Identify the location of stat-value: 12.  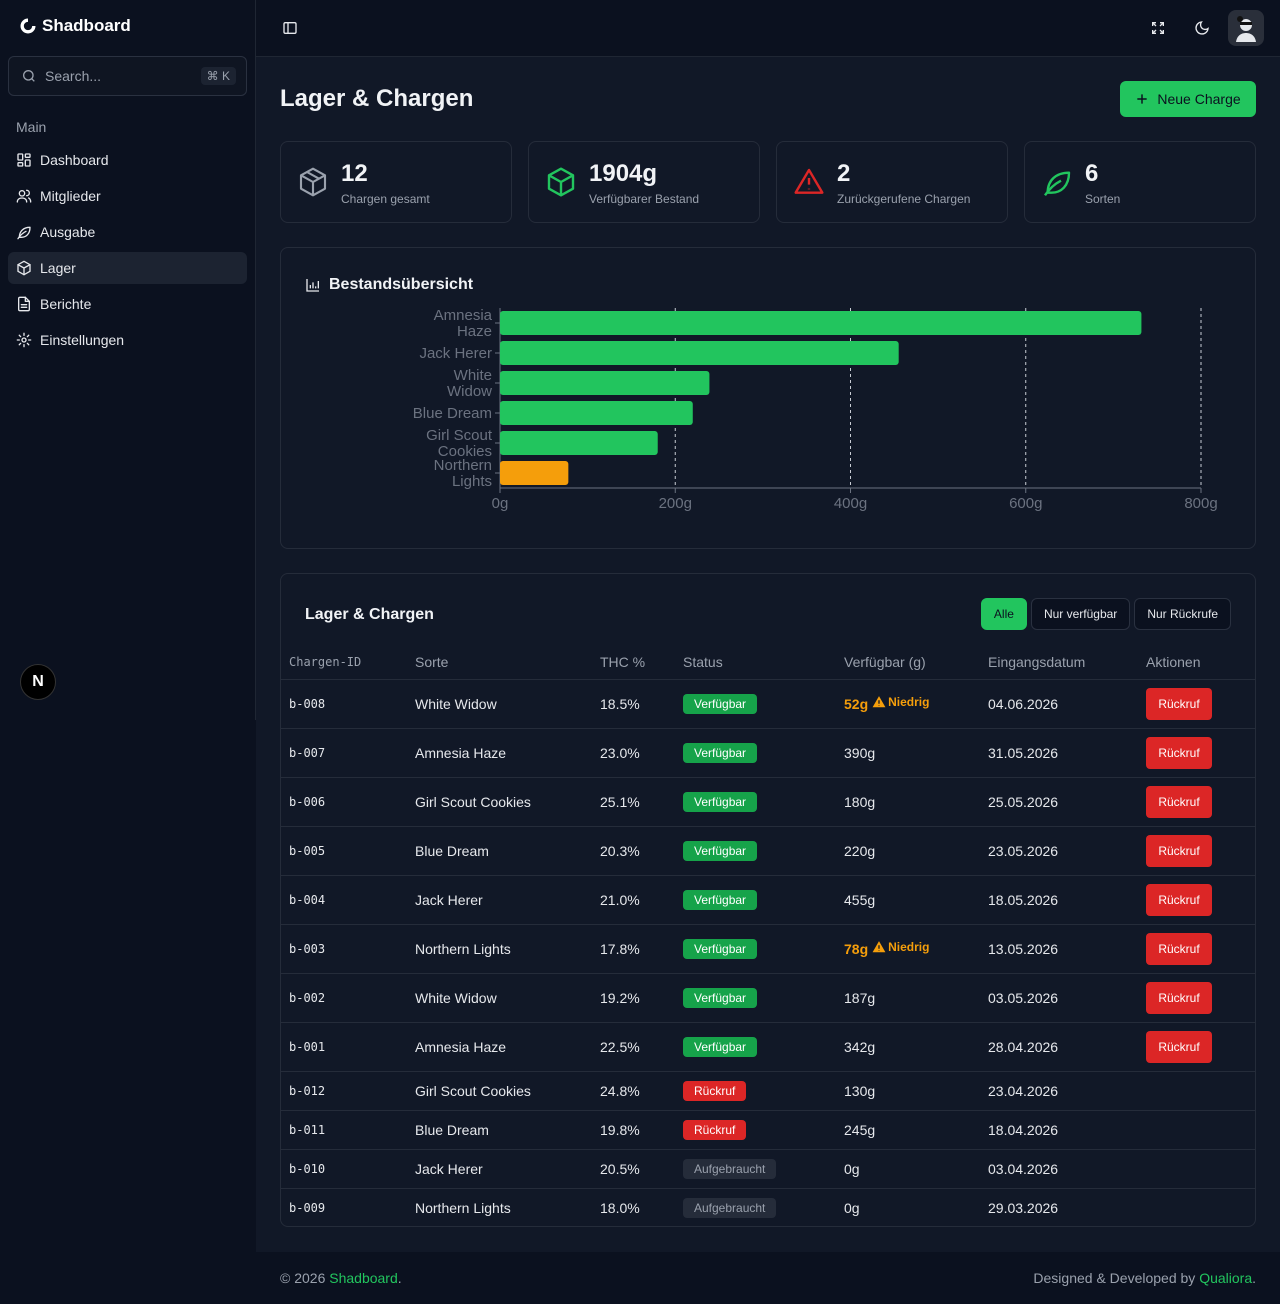
(354, 173).